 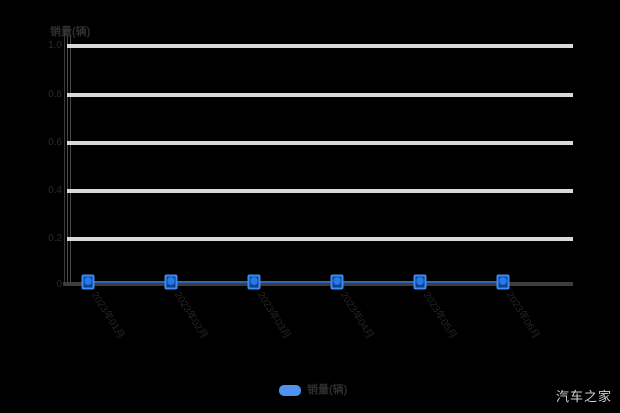 What do you see at coordinates (55, 94) in the screenshot?
I see `y-tick-label-0.8: 0.8` at bounding box center [55, 94].